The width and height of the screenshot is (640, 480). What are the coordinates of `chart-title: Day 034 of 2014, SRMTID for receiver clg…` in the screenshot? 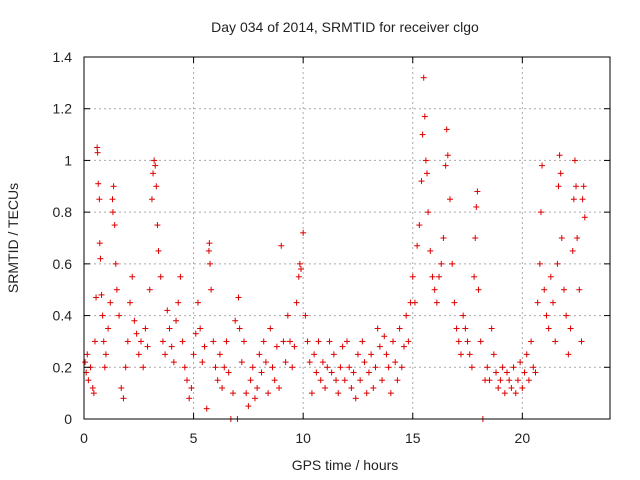 It's located at (345, 27).